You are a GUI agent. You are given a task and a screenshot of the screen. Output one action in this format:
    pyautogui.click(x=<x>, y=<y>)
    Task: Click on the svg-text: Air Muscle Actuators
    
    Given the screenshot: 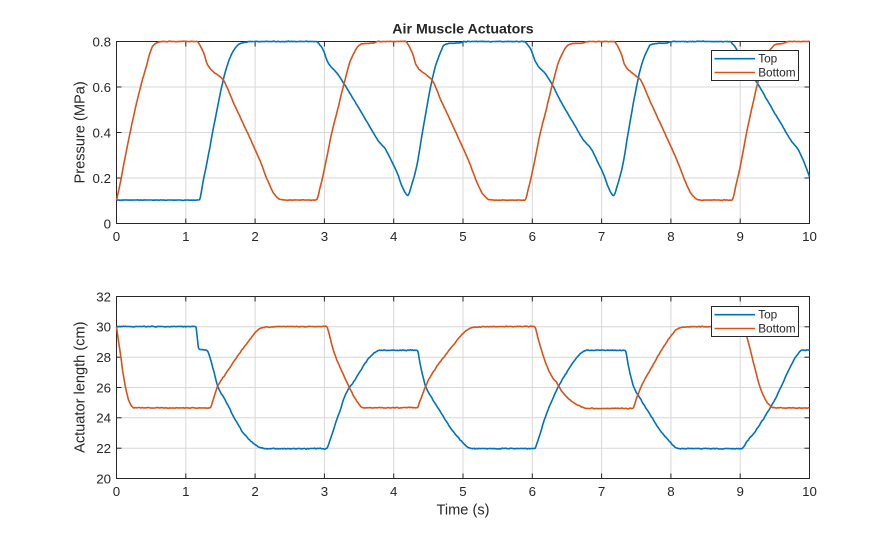 What is the action you would take?
    pyautogui.click(x=462, y=30)
    